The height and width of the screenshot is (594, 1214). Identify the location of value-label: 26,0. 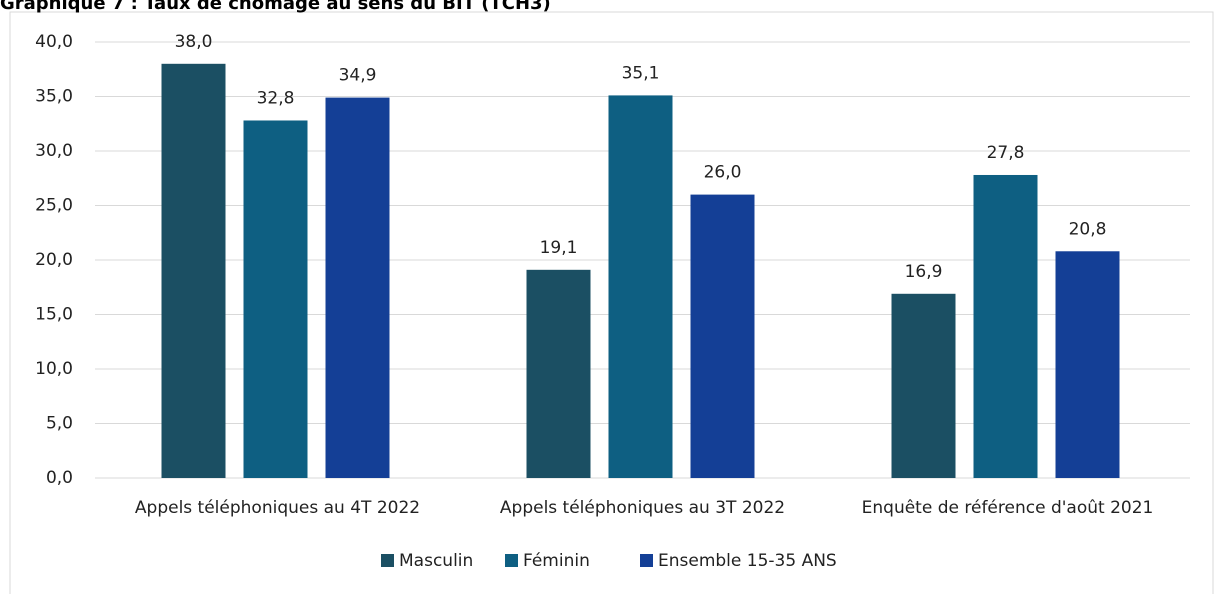
(723, 173).